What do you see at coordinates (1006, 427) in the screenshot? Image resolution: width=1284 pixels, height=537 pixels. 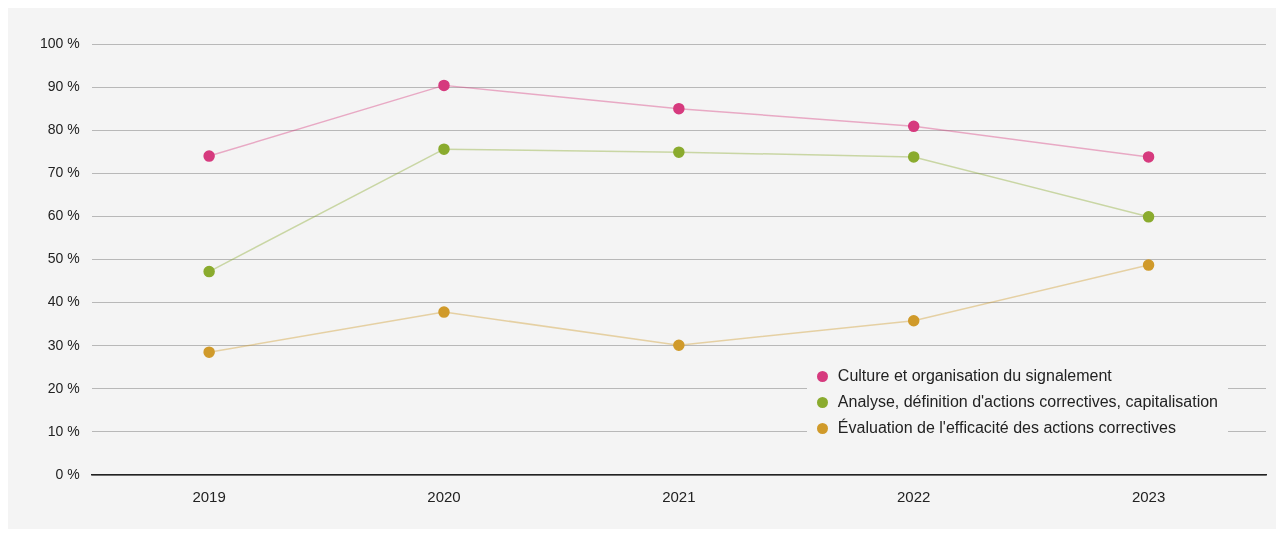 I see `legend-label: Évaluation de l'efficacité des actions correctives` at bounding box center [1006, 427].